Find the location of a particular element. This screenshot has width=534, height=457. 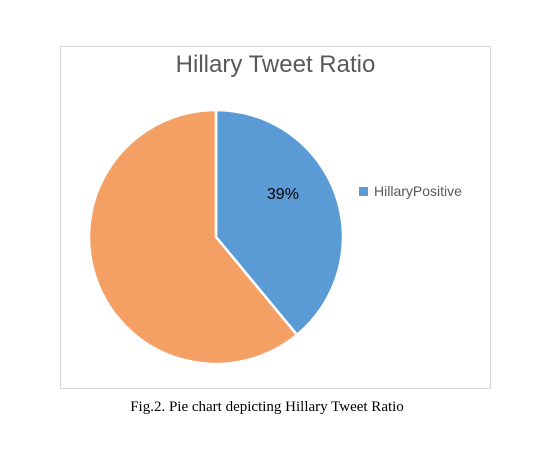

data-label-hillarypositive: 39% is located at coordinates (283, 194).